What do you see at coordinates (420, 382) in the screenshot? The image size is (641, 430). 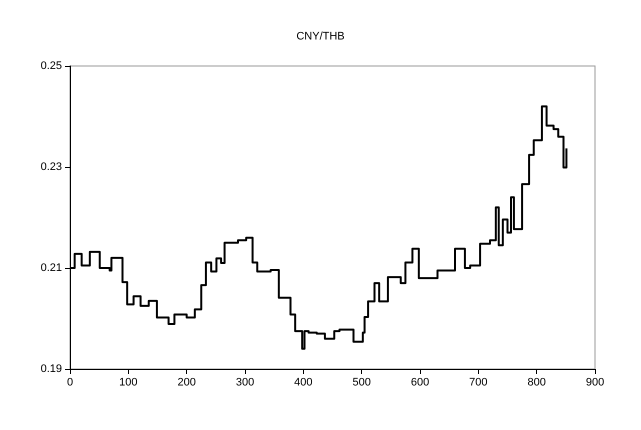 I see `x-tick-label: 600` at bounding box center [420, 382].